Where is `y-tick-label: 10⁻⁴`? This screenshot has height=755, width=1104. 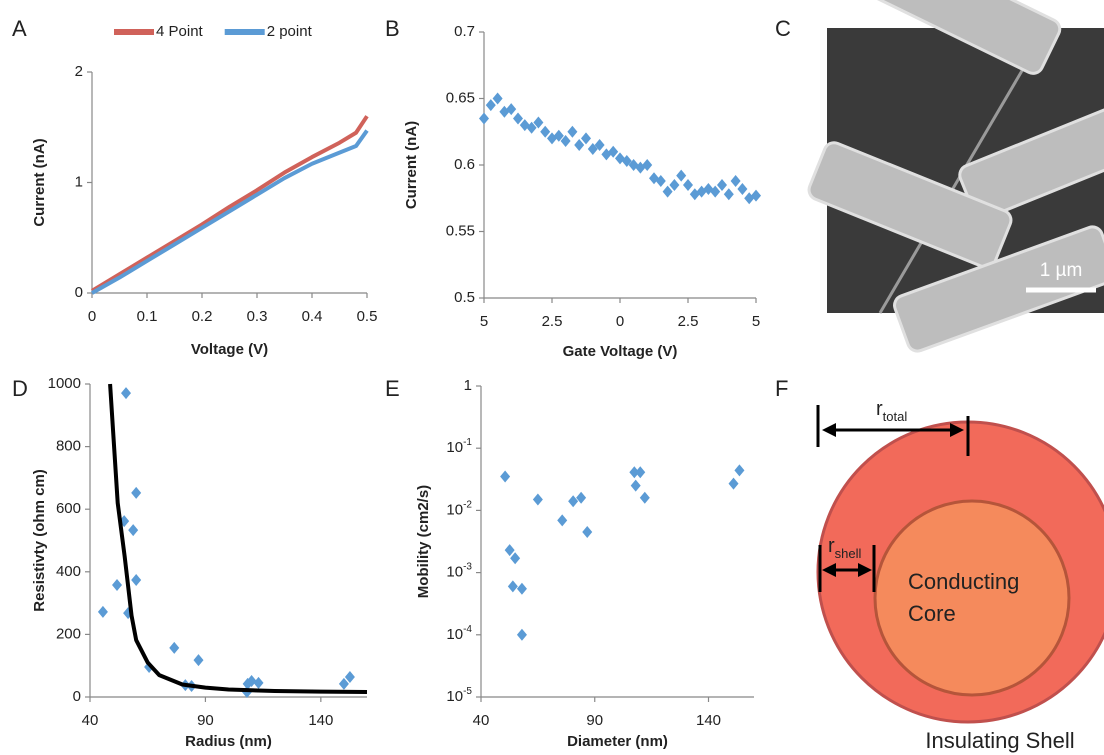 y-tick-label: 10⁻⁴ is located at coordinates (459, 632).